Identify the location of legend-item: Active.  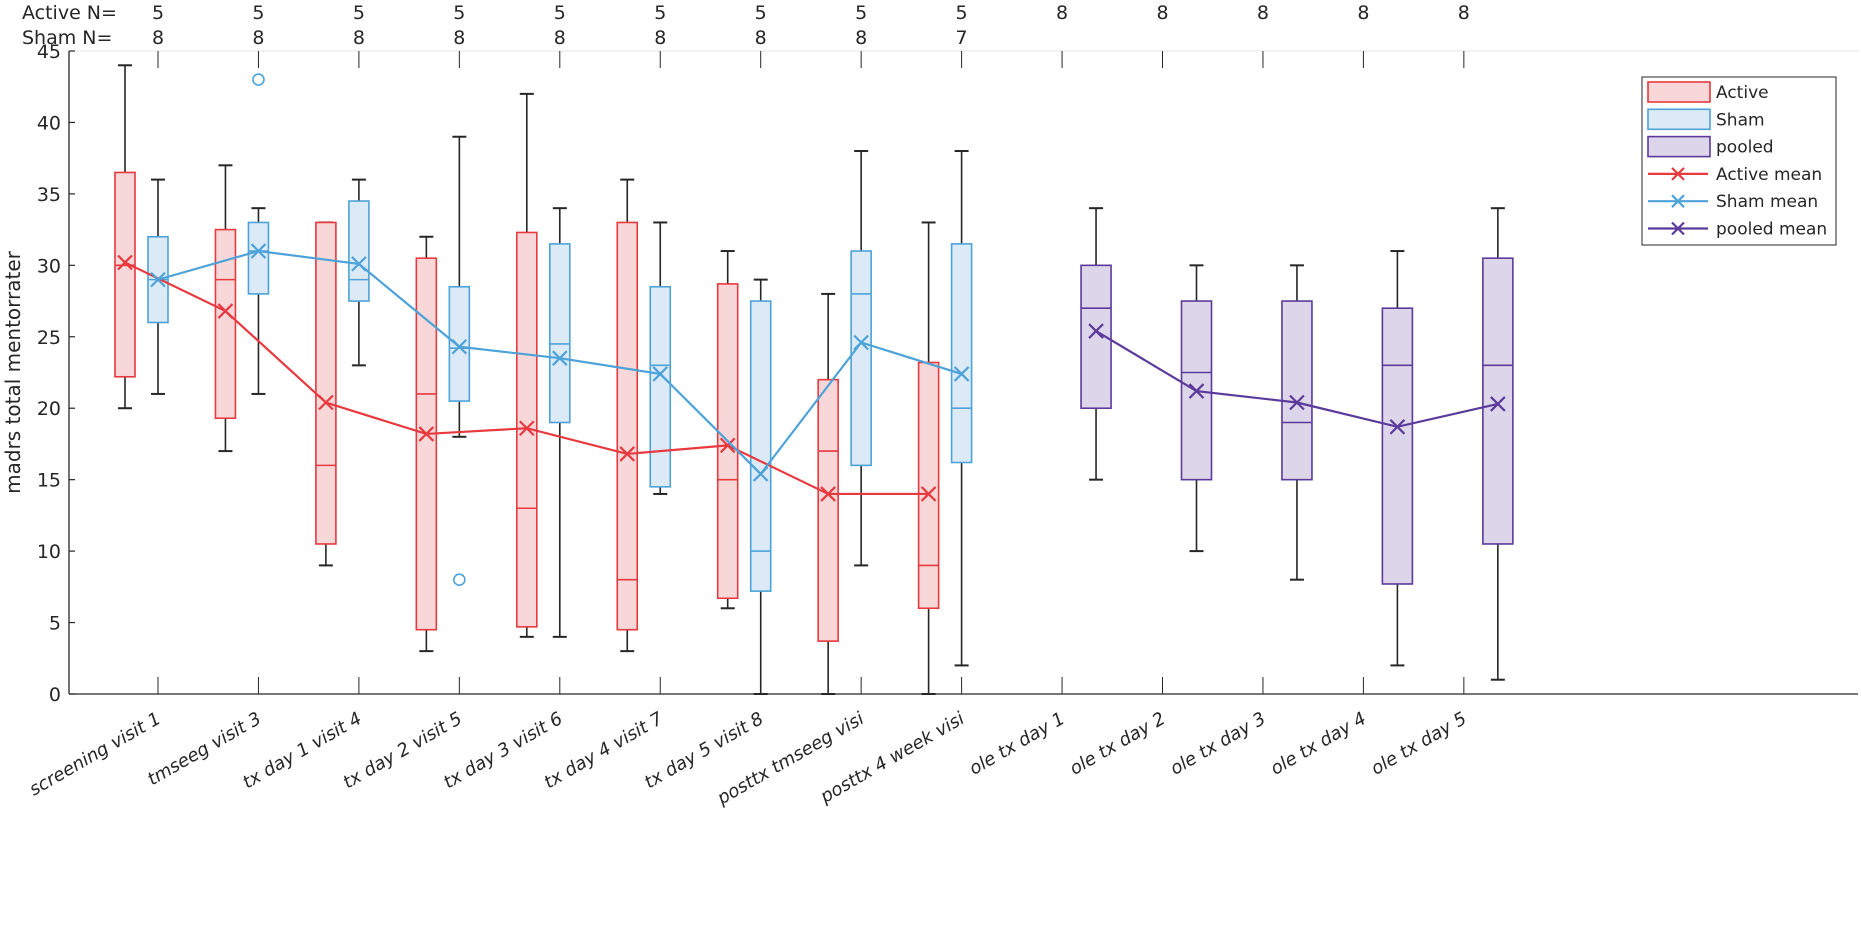
(1708, 92).